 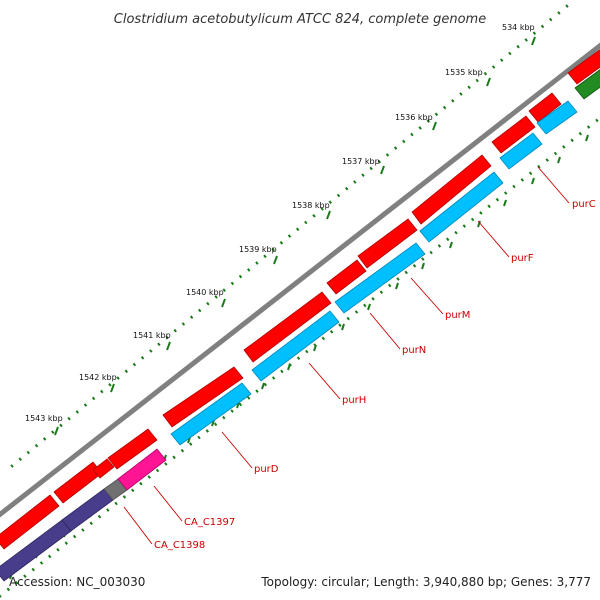 I want to click on leader-line-purC, so click(x=553, y=185).